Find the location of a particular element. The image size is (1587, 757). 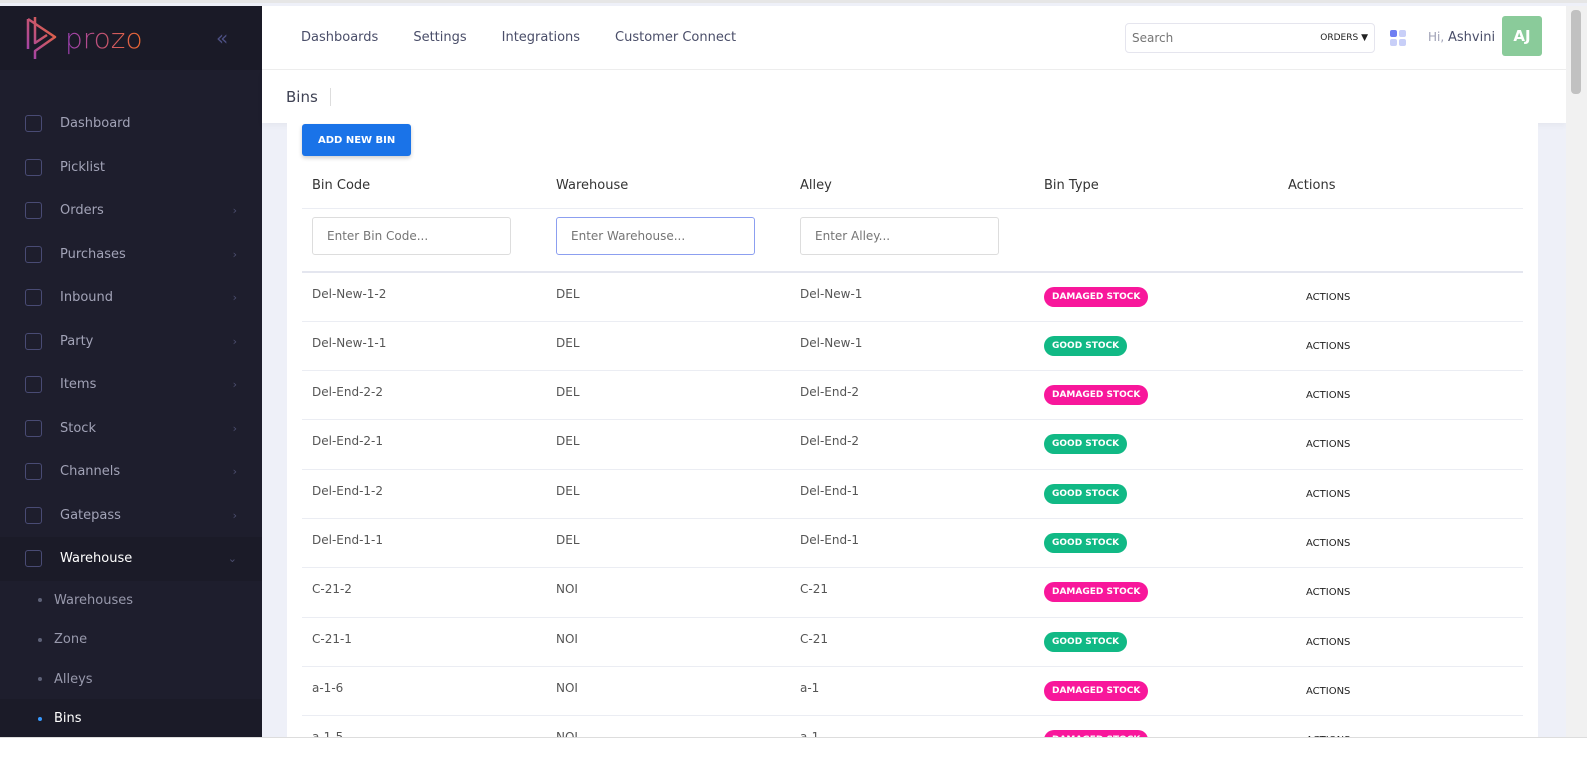

sidebar-item-stock: Stock › is located at coordinates (131, 429).